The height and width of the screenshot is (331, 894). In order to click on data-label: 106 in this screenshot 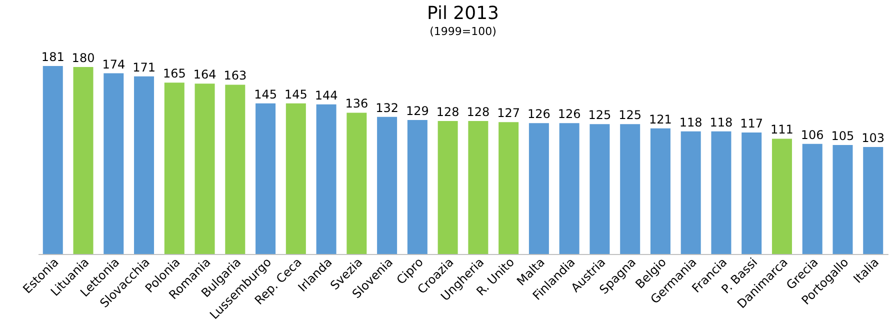, I will do `click(812, 135)`.